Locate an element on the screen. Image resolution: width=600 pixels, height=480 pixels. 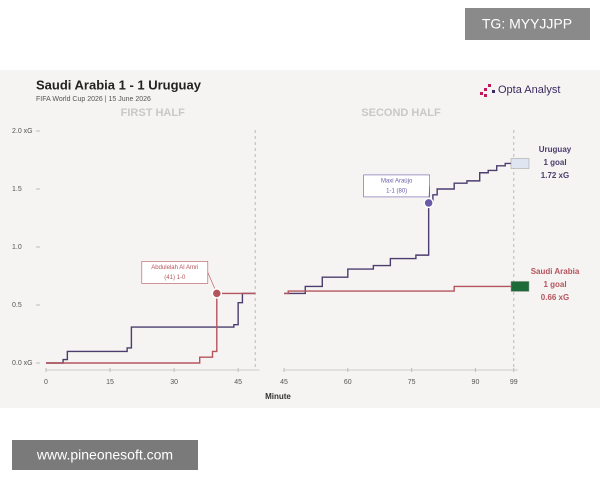
legend-label: Uruguay is located at coordinates (555, 149).